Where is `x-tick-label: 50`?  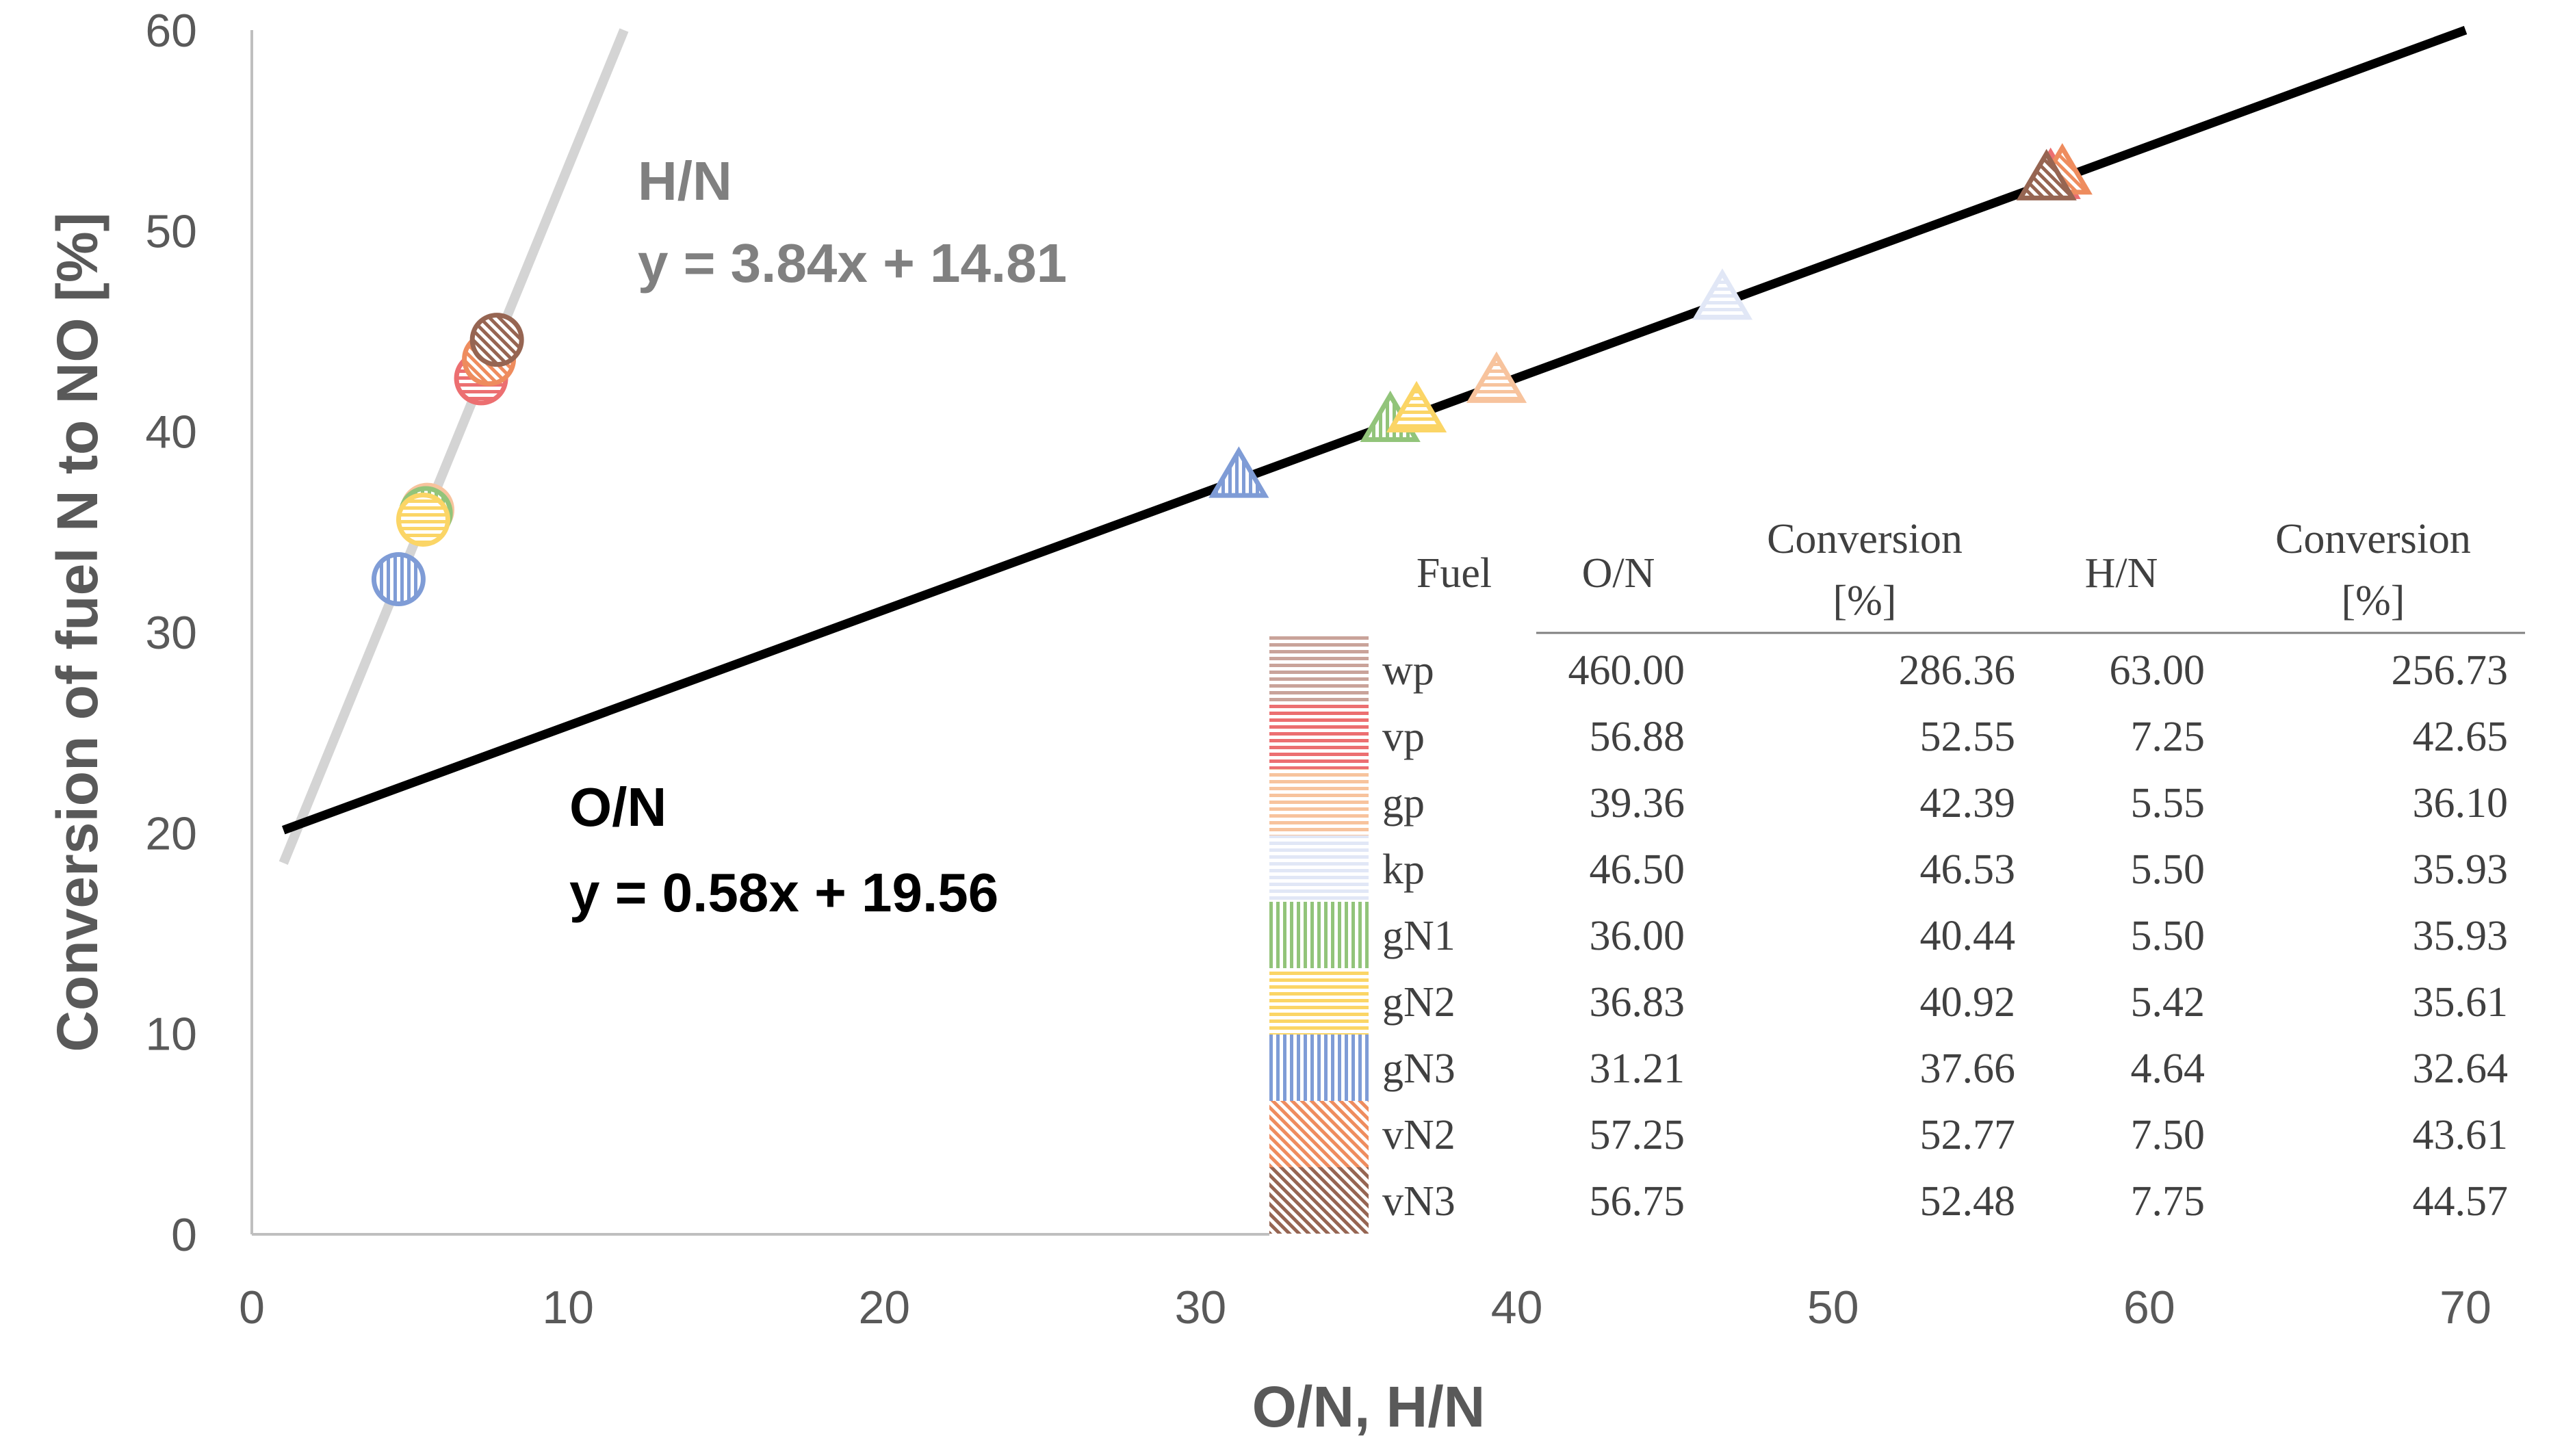
x-tick-label: 50 is located at coordinates (1833, 1308).